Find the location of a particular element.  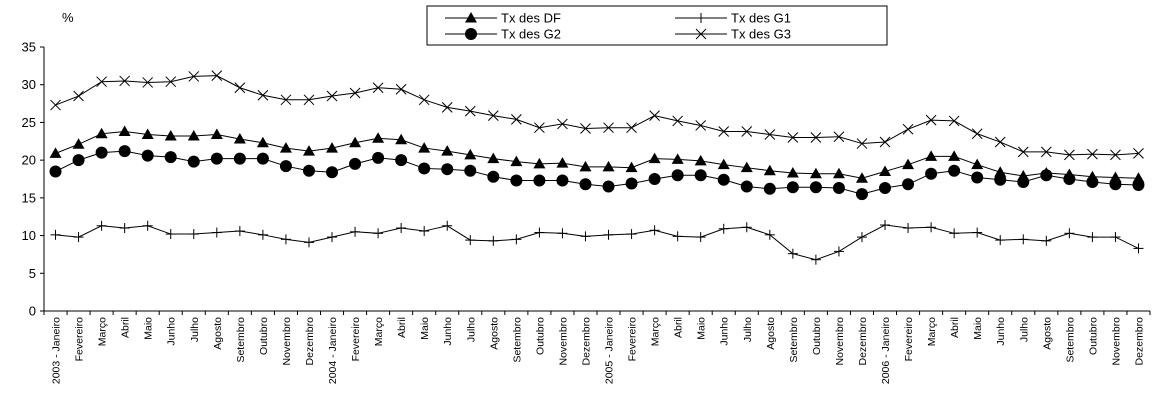

legend-box is located at coordinates (657, 25).